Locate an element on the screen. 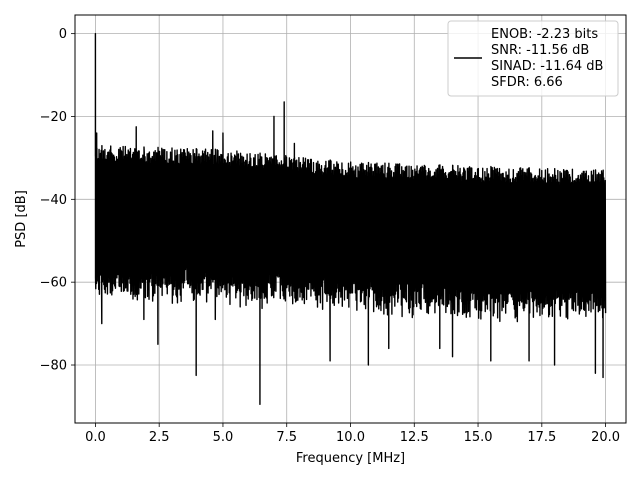 The width and height of the screenshot is (640, 480). x-tick-label: 12.5 is located at coordinates (414, 437).